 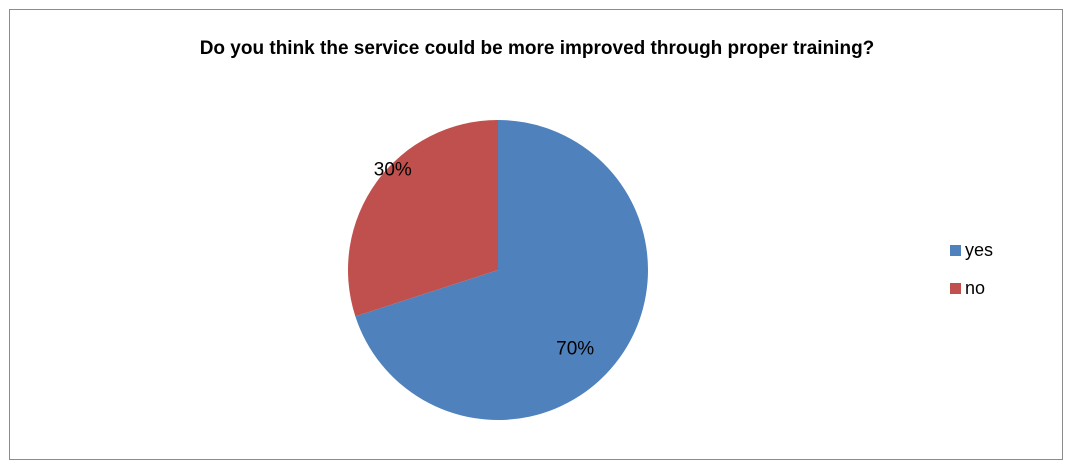 What do you see at coordinates (575, 349) in the screenshot?
I see `data-label-yes: 70%` at bounding box center [575, 349].